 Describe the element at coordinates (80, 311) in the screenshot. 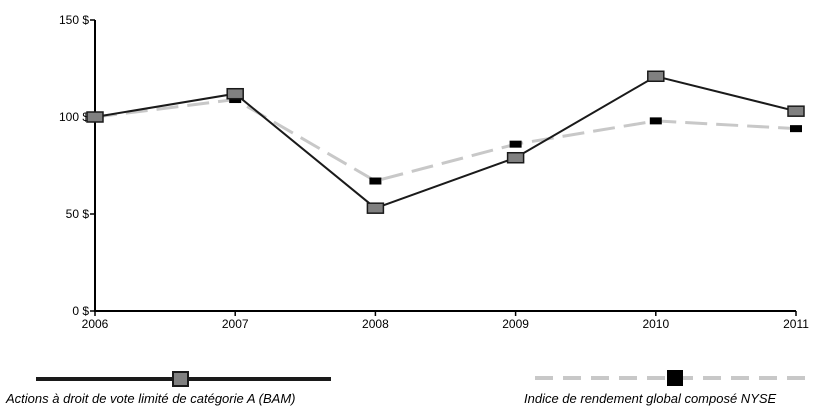

I see `y-tick-label: 0 $` at that location.